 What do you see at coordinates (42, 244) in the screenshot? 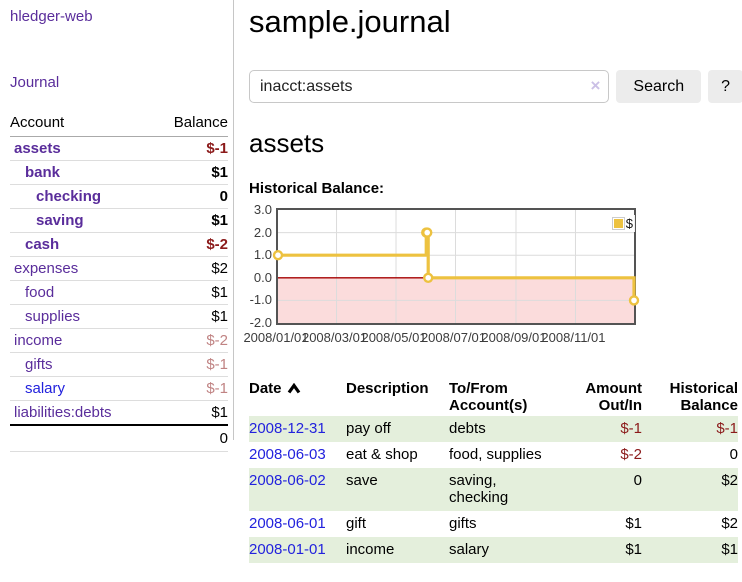
I see `account-link: cash` at bounding box center [42, 244].